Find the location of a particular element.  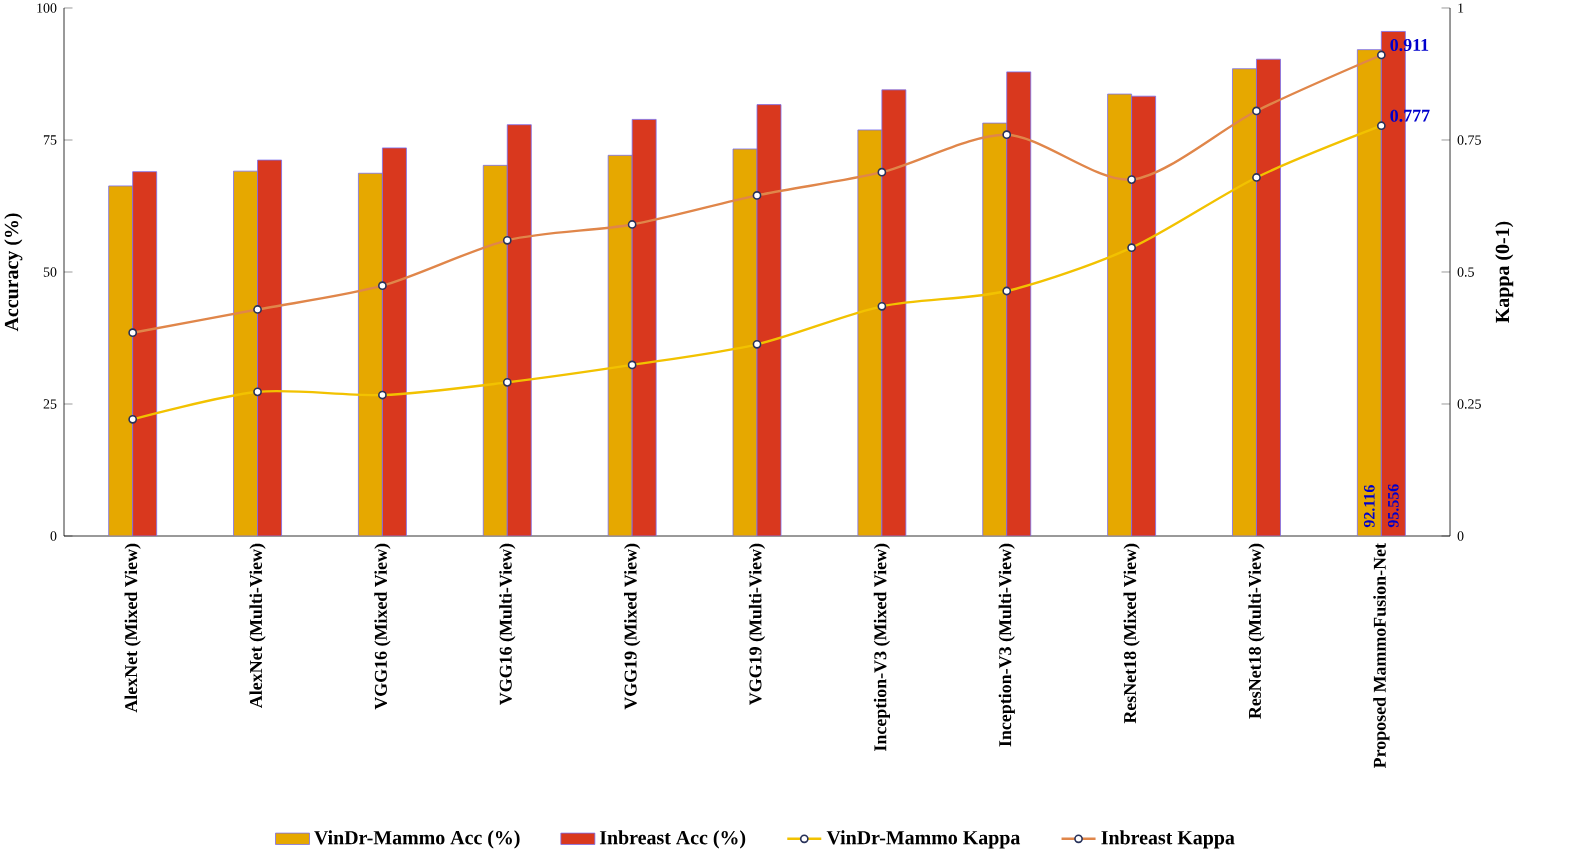

x-tick-label: VGG19 (Multi-View) is located at coordinates (757, 624).